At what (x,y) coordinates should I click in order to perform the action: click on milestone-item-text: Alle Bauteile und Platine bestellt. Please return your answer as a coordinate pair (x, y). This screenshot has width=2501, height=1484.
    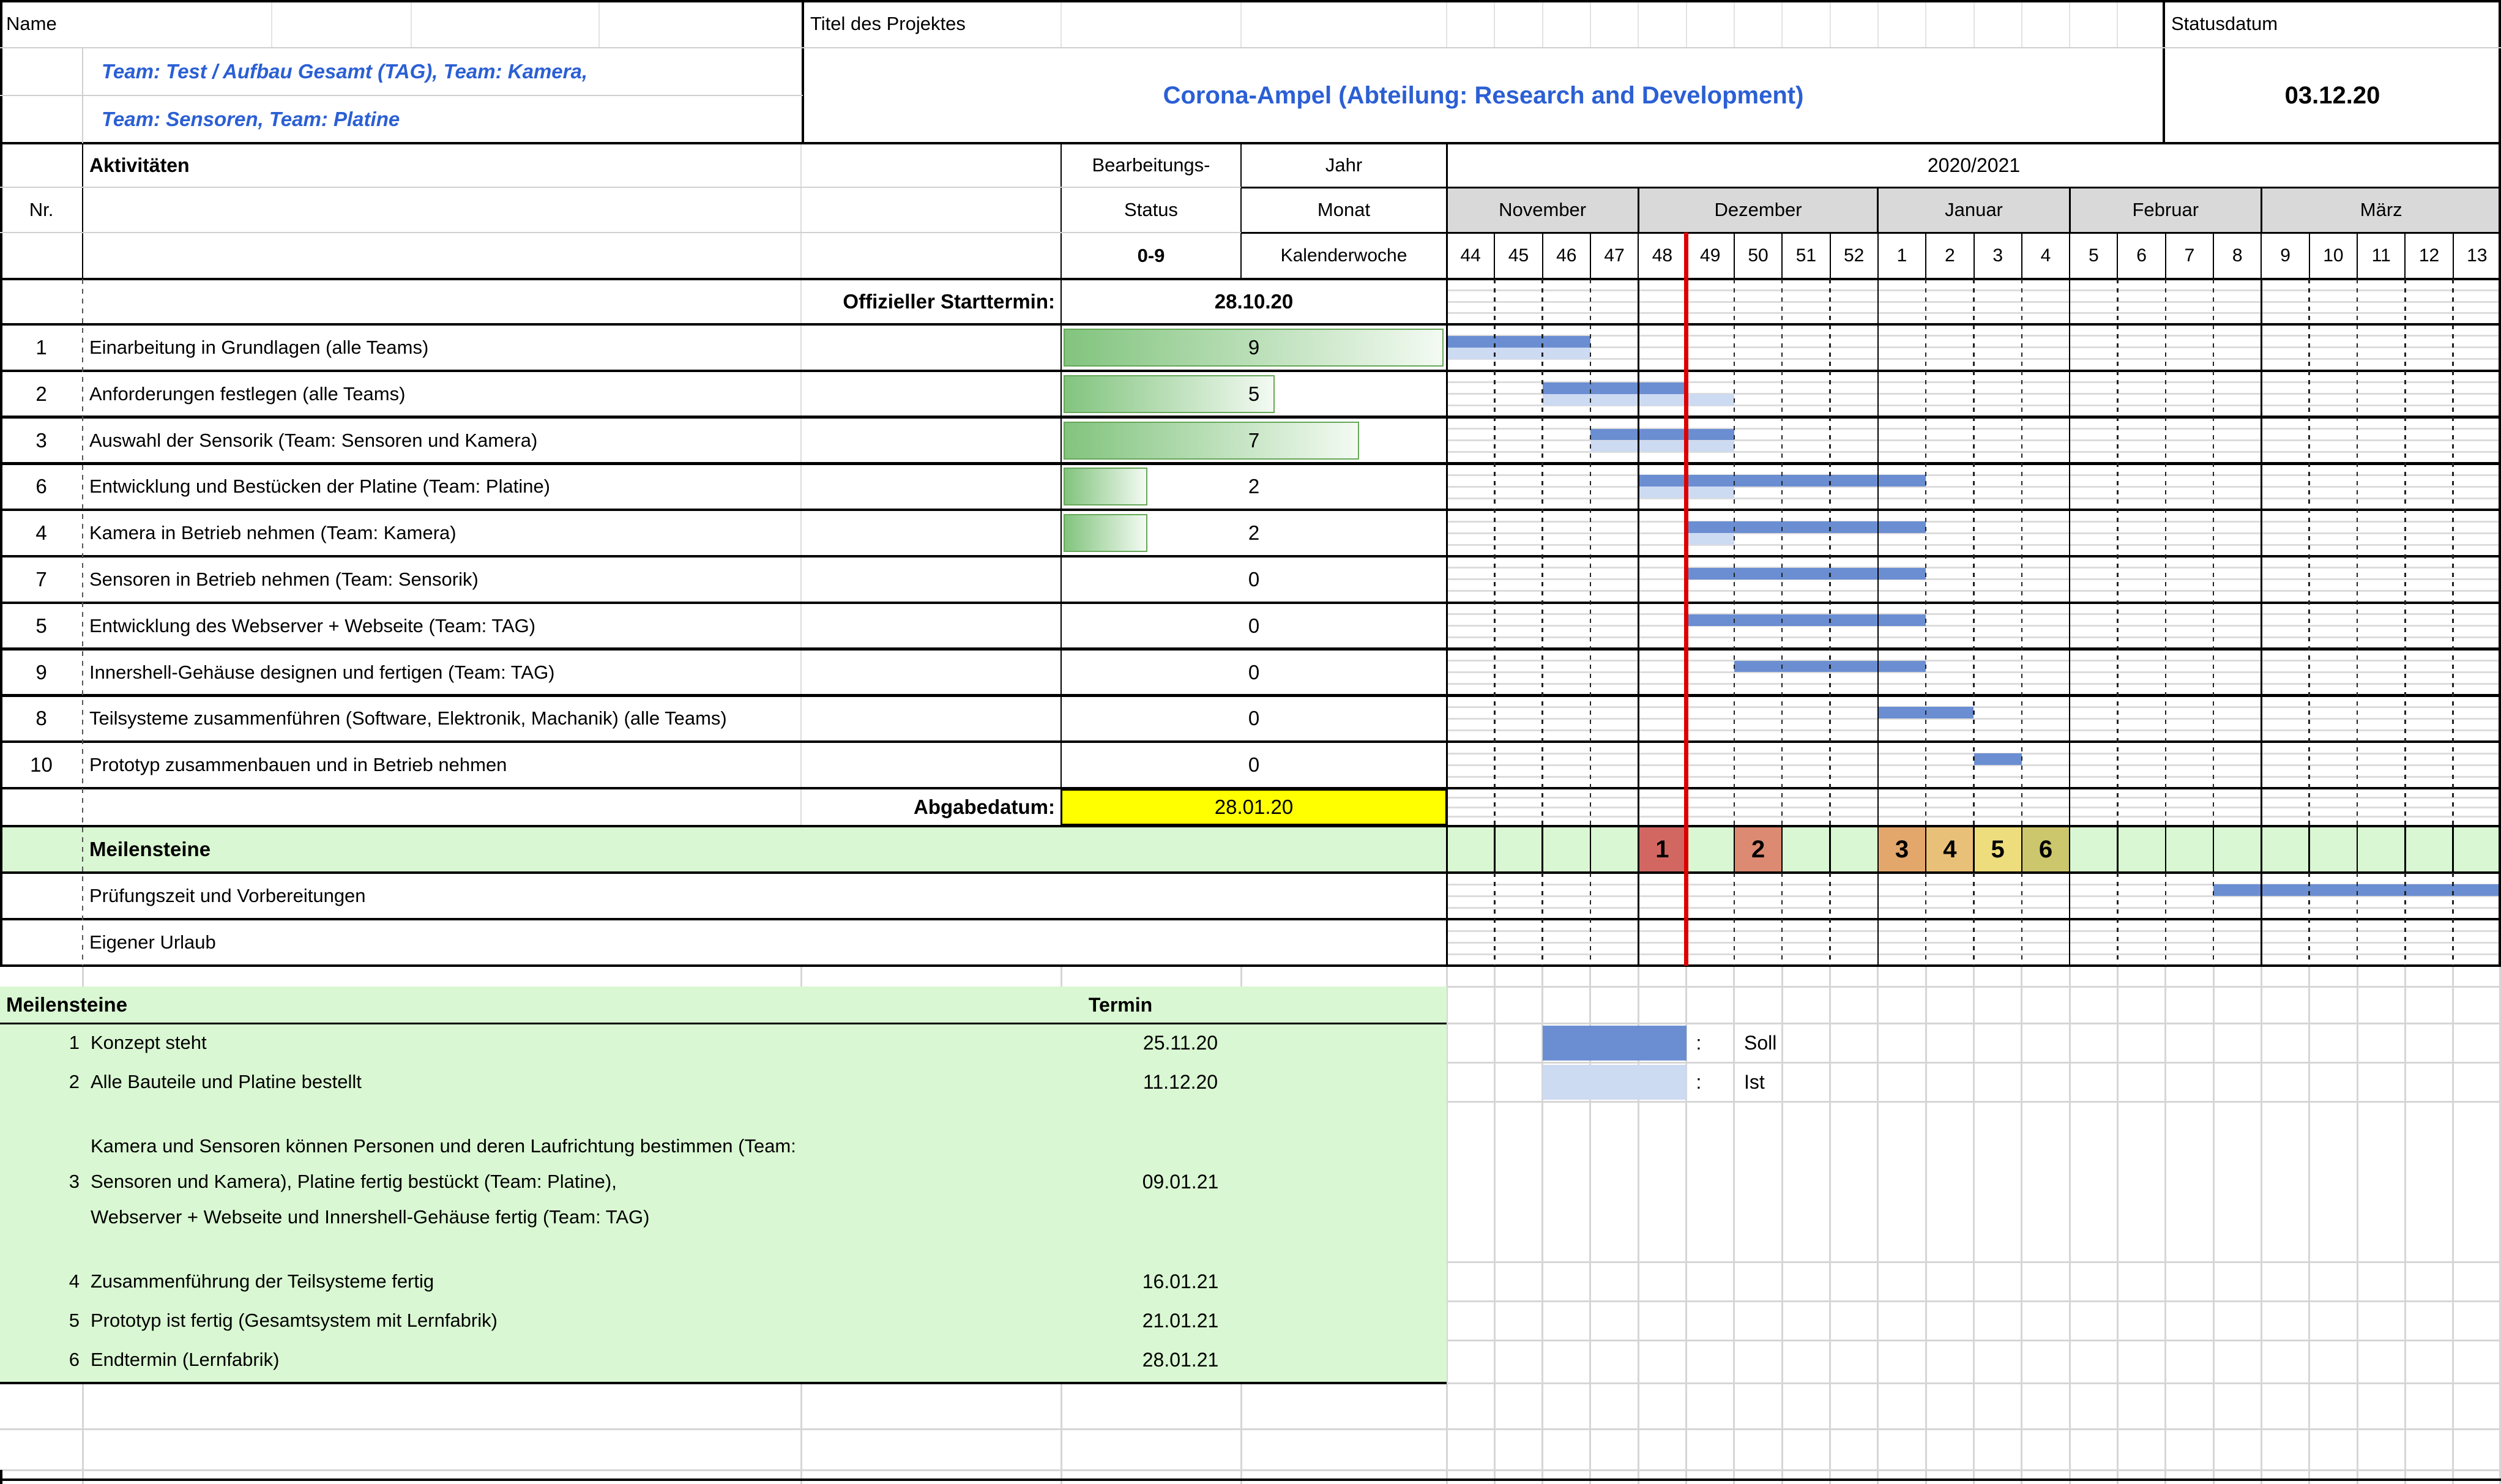
    Looking at the image, I should click on (226, 1081).